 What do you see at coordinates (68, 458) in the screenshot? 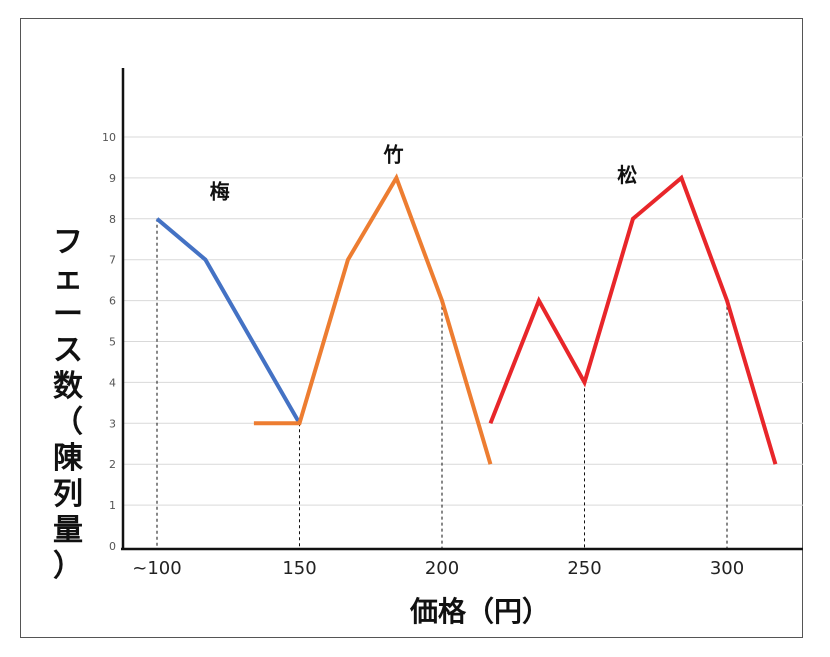
I see `y-axis-label-char: 陳` at bounding box center [68, 458].